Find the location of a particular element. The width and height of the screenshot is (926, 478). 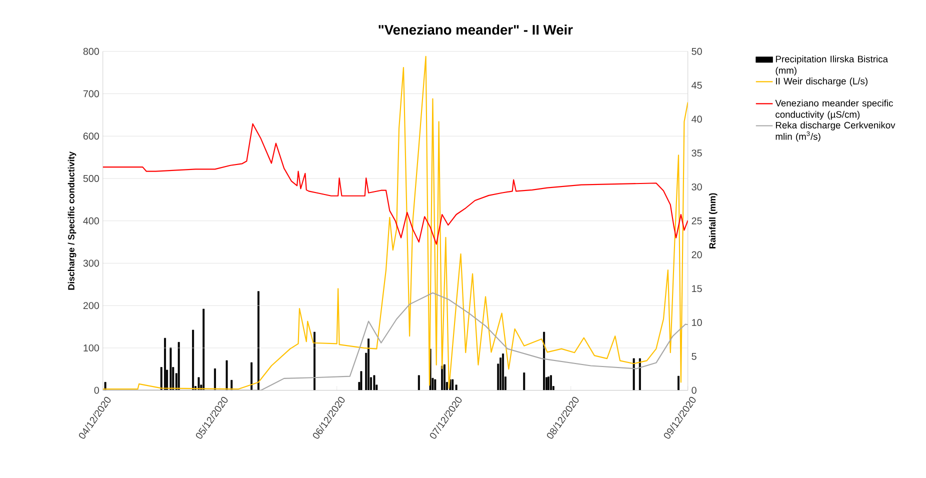

y2-axis-title: Rainfall (mm) is located at coordinates (713, 220).